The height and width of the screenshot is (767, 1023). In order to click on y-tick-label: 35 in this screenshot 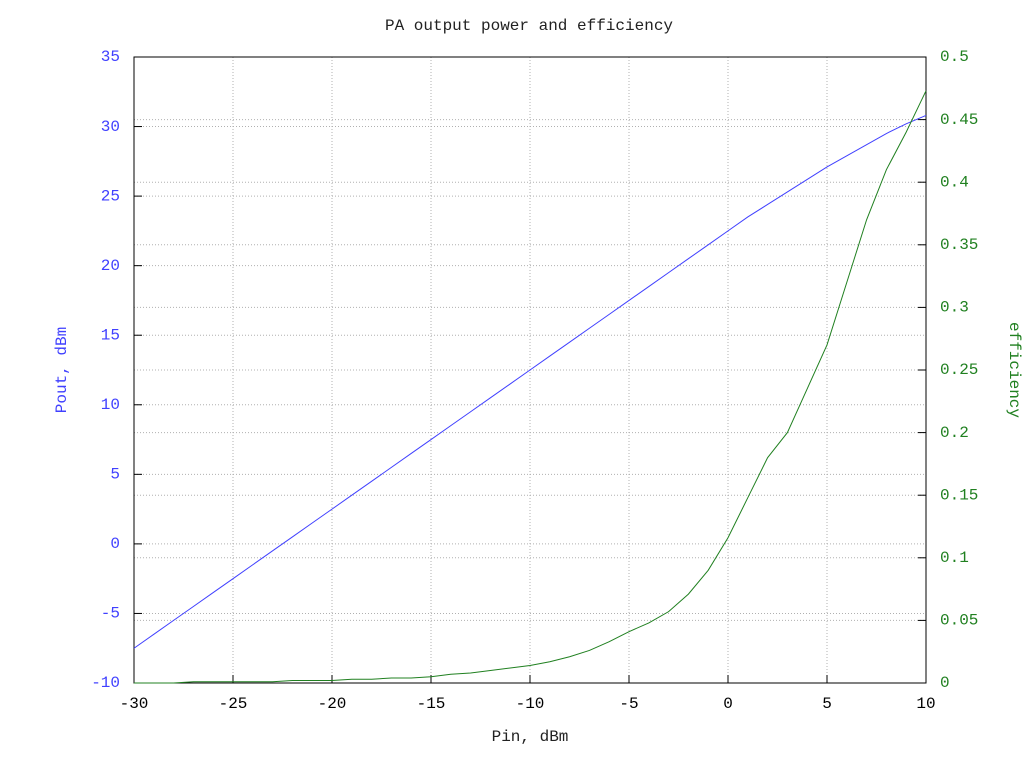, I will do `click(110, 57)`.